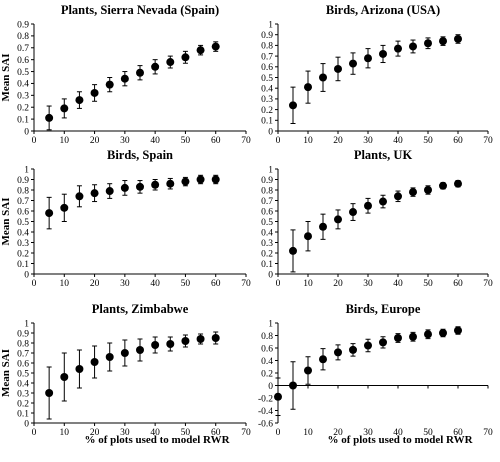  Describe the element at coordinates (267, 374) in the screenshot. I see `y-tick-label: 0.2` at that location.